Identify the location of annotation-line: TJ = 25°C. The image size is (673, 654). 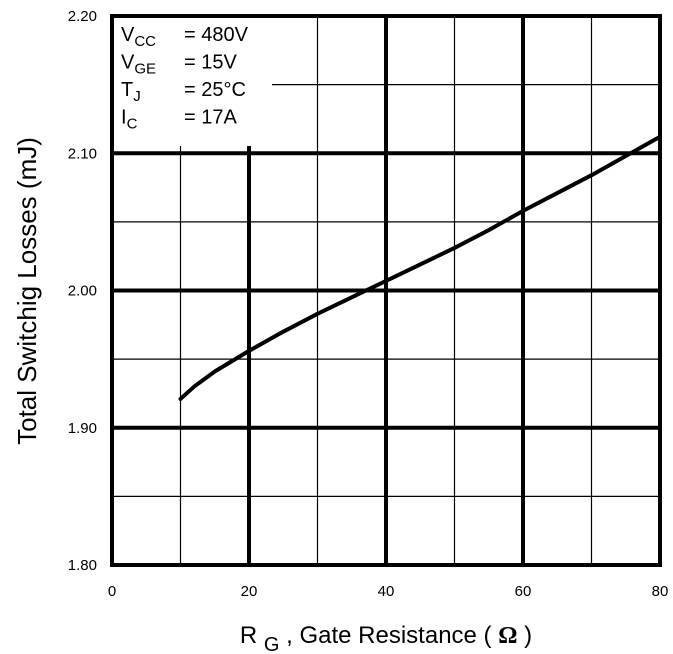
(183, 92).